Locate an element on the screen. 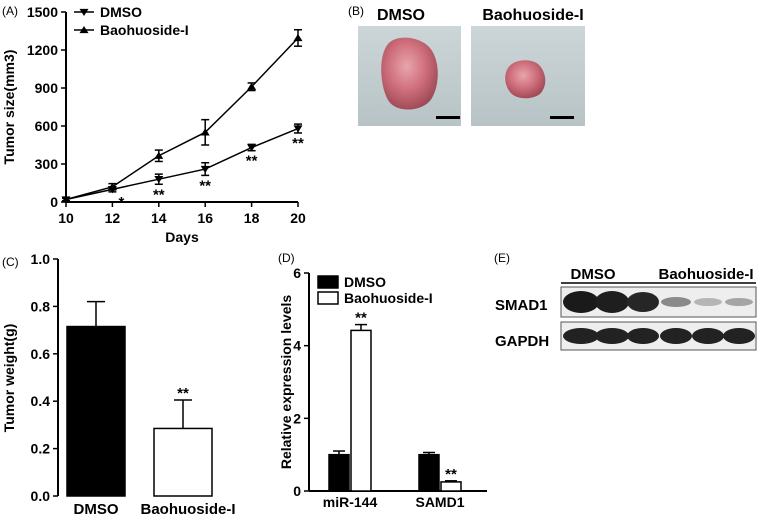  panel-a-x-tick-label: 12 is located at coordinates (113, 218).